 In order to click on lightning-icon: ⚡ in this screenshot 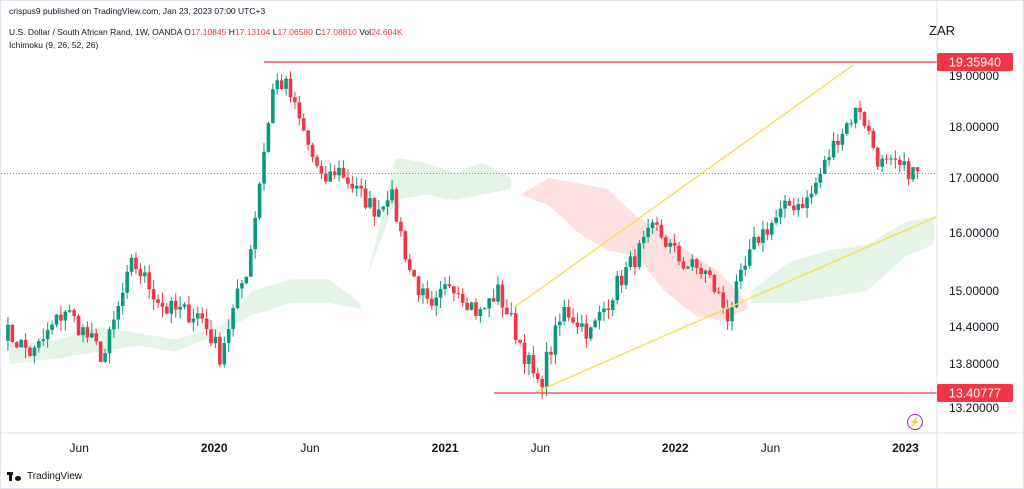, I will do `click(915, 422)`.